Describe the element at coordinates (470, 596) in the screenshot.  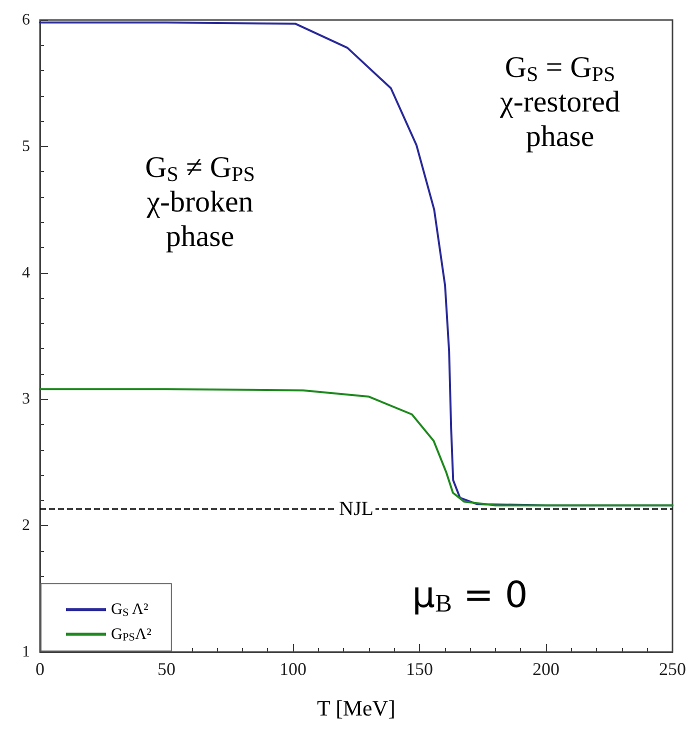
I see `annotation: μB = 0` at that location.